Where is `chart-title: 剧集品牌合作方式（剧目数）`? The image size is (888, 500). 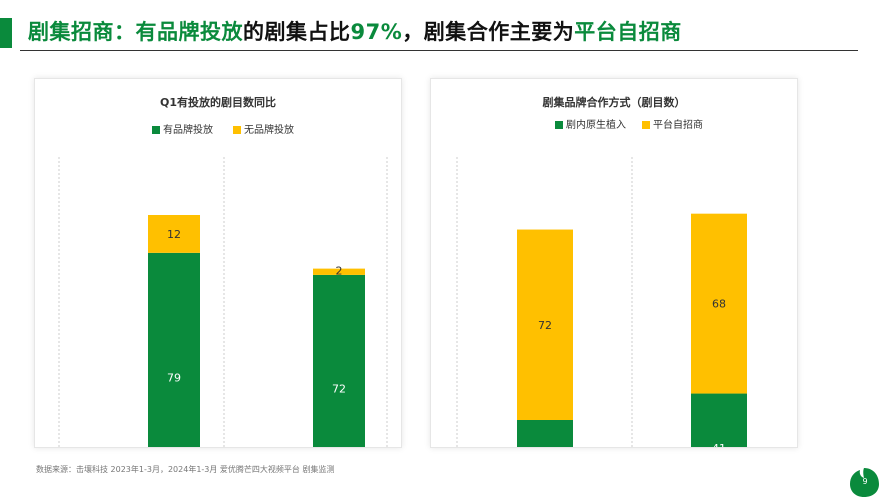 chart-title: 剧集品牌合作方式（剧目数） is located at coordinates (614, 102).